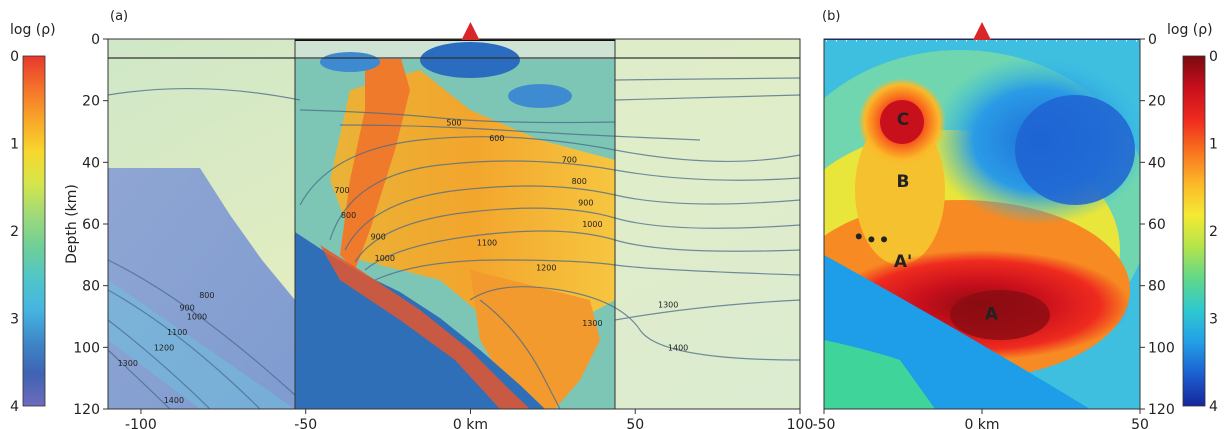  What do you see at coordinates (72, 224) in the screenshot?
I see `panel-a-ylabel: Depth (km)` at bounding box center [72, 224].